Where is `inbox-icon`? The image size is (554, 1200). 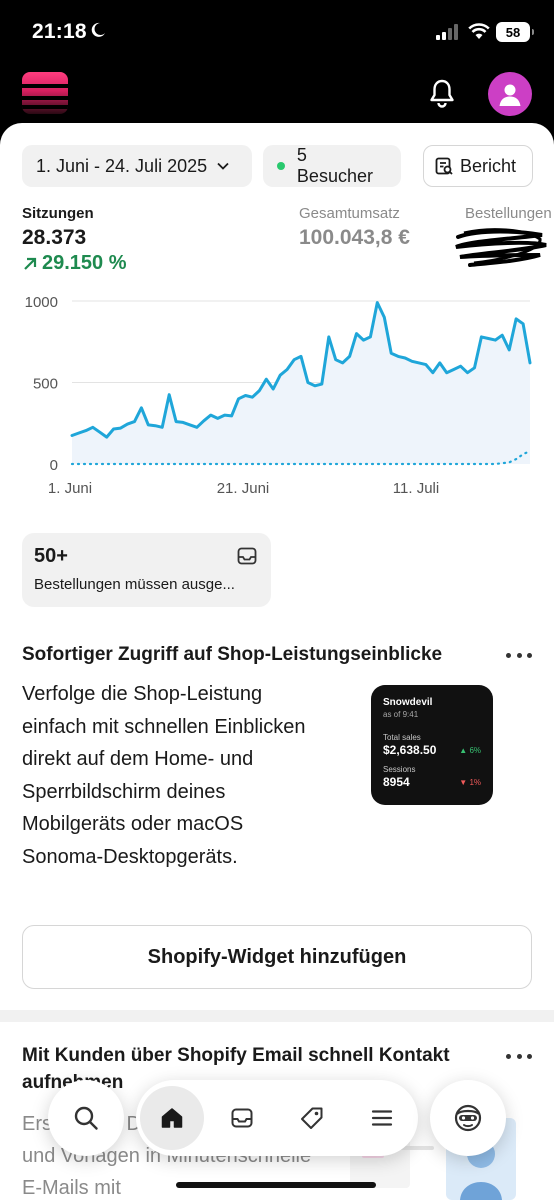 inbox-icon is located at coordinates (247, 556).